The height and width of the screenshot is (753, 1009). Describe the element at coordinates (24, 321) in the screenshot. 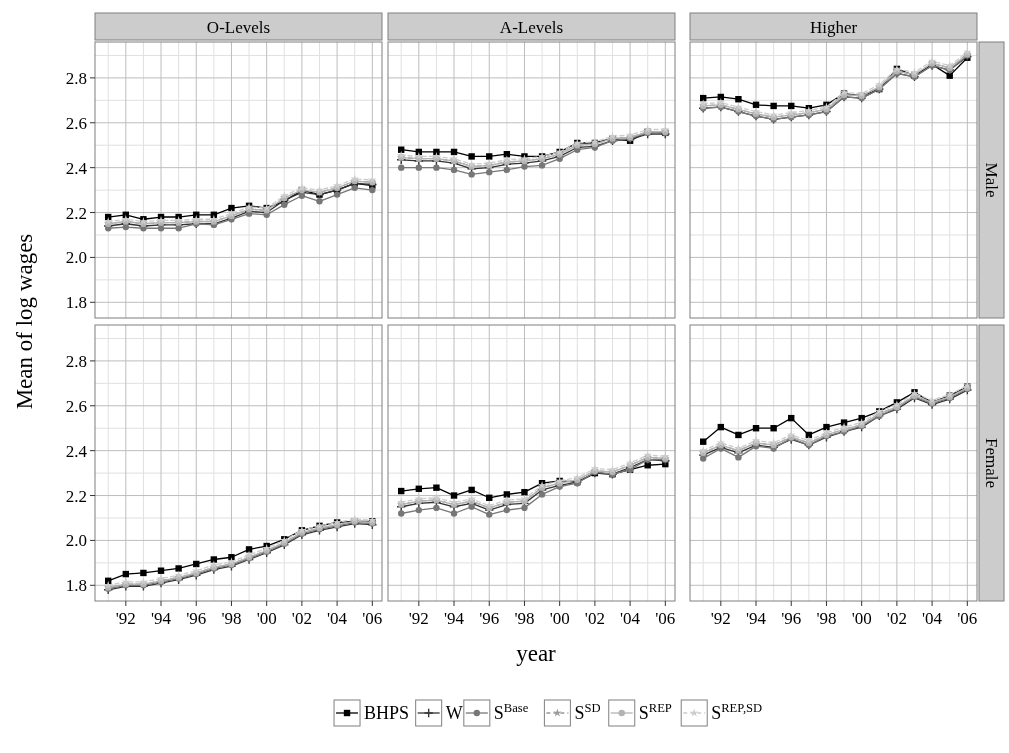

I see `y-axis-title: Mean of log wages` at that location.